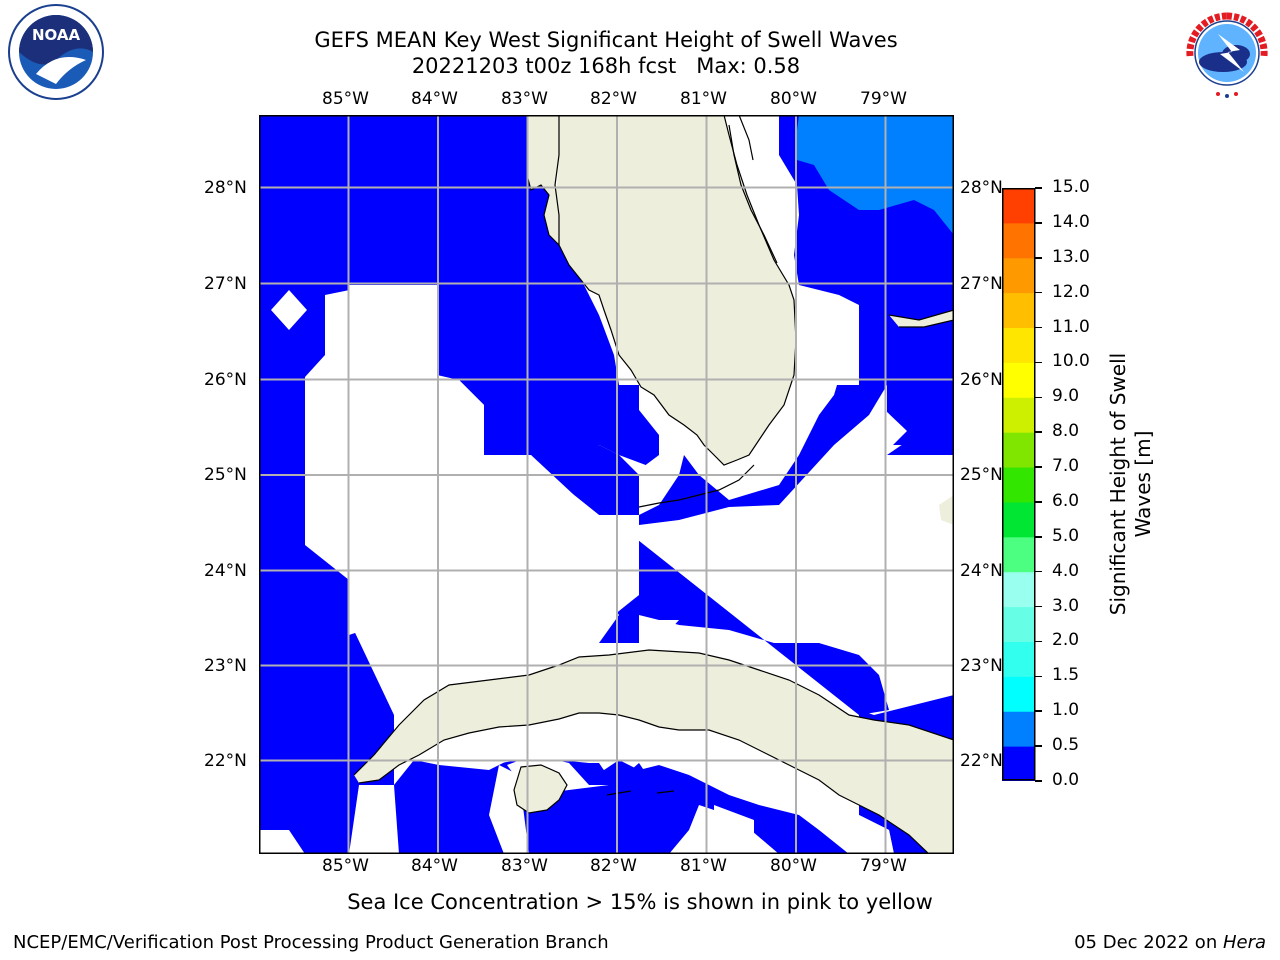  Describe the element at coordinates (1071, 221) in the screenshot. I see `colorbar-tick-label: 14.0` at that location.